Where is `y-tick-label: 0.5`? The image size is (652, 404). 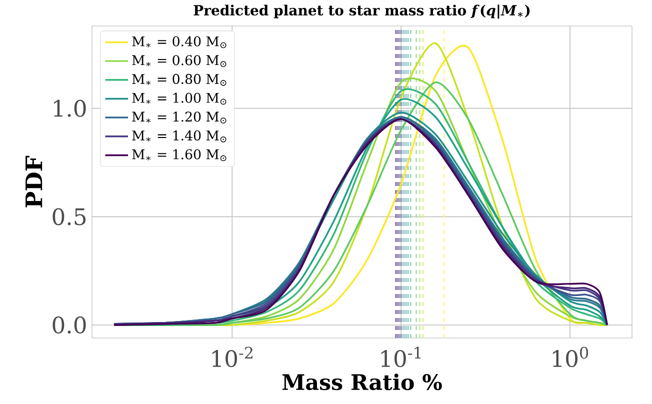
y-tick-label: 0.5 is located at coordinates (69, 217).